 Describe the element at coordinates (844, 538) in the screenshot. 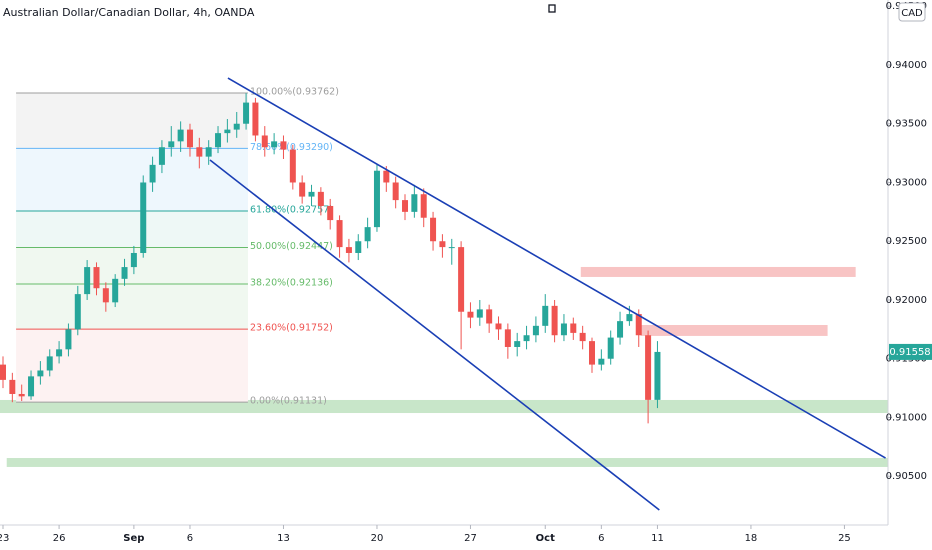

I see `x-tick-label: 25` at that location.